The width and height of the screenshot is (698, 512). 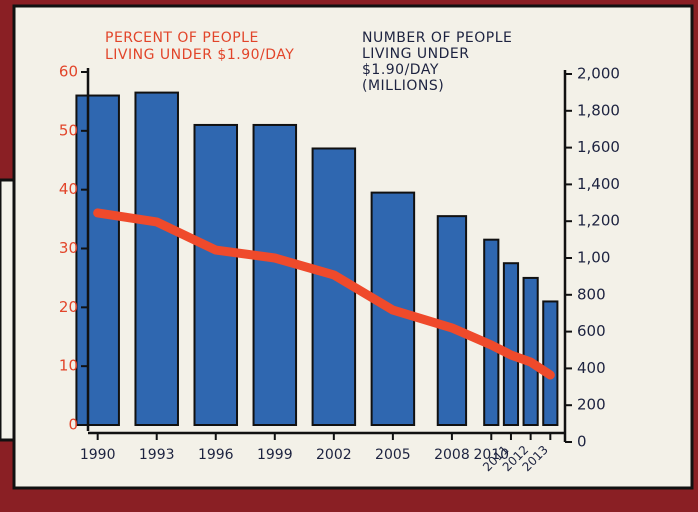 I want to click on x-tick-label: 2008, so click(x=452, y=455).